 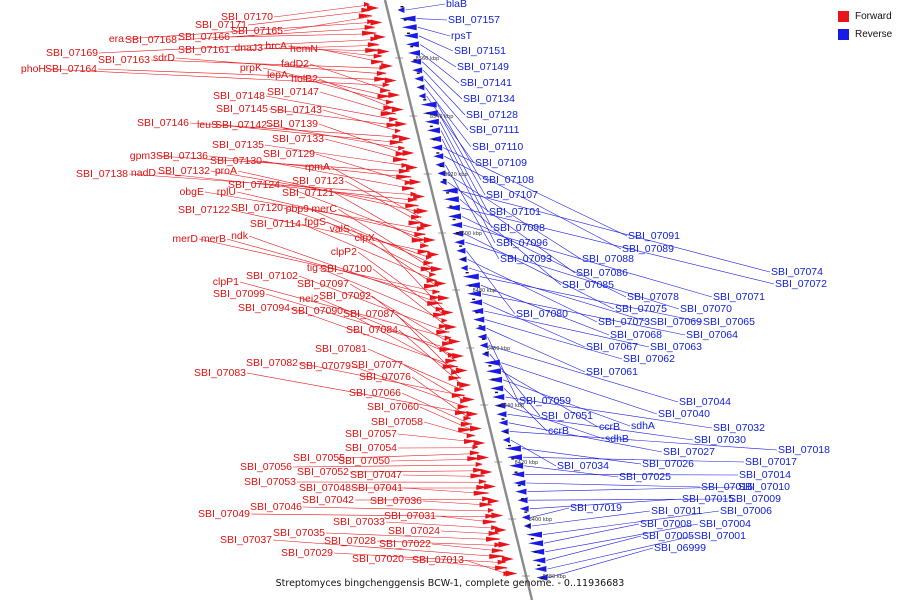 I want to click on gene-label-sbi-07157: SBI_07157, so click(x=474, y=20).